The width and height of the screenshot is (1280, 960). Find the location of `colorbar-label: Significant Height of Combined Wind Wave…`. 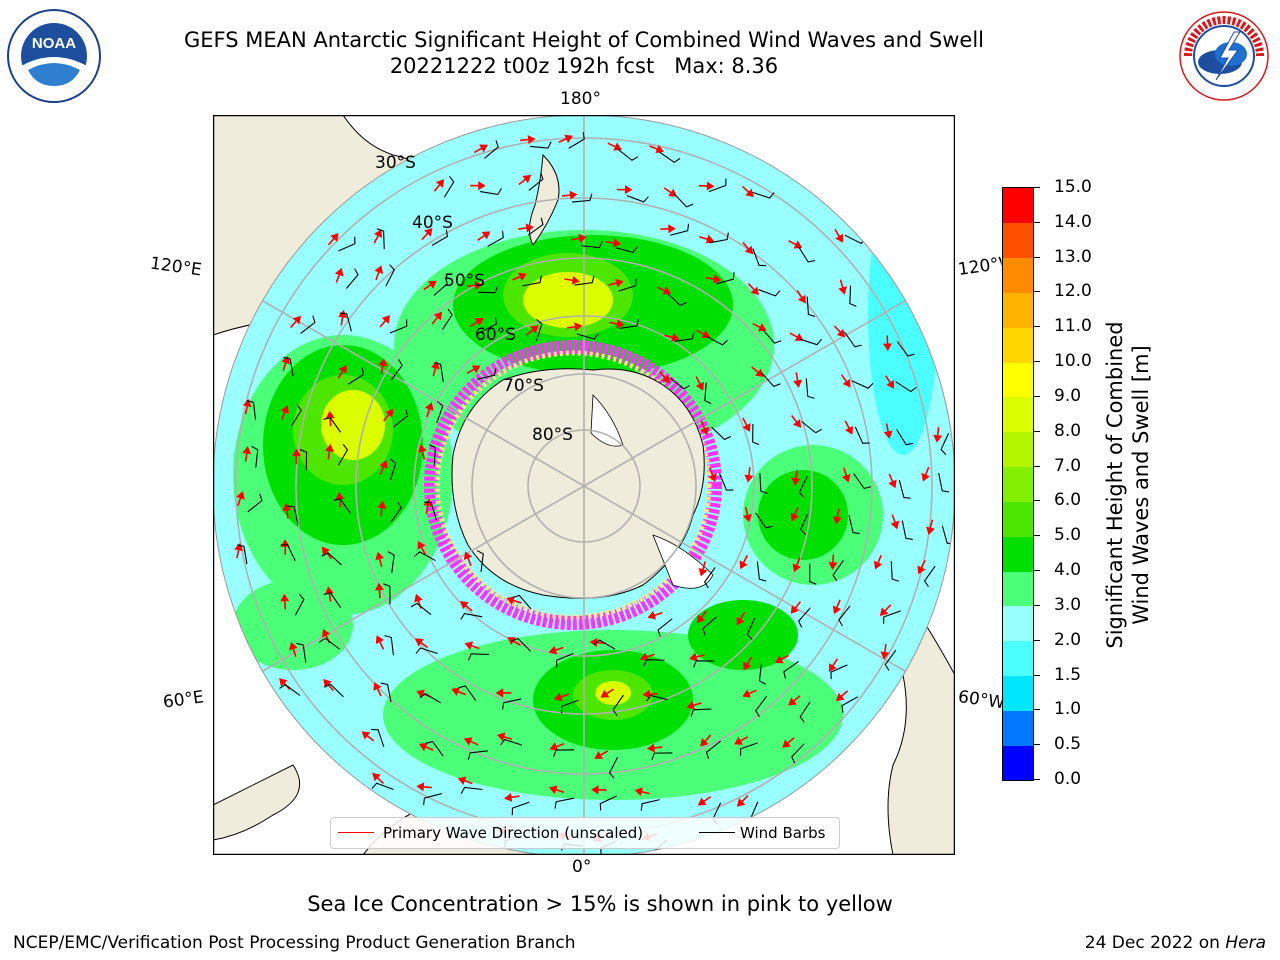

colorbar-label: Significant Height of Combined Wind Wave… is located at coordinates (1128, 485).